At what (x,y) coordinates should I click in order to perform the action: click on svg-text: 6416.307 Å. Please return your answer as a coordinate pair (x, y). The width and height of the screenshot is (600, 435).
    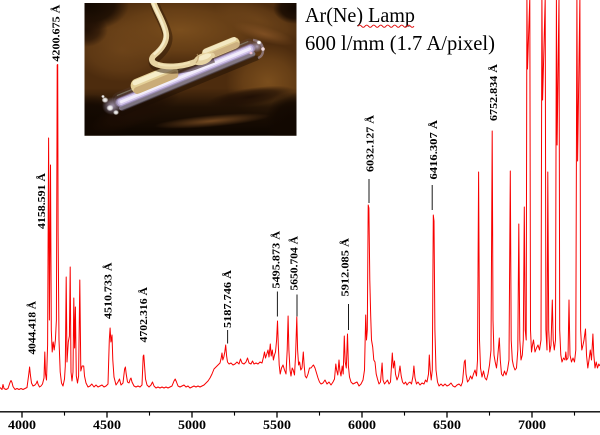
    Looking at the image, I should click on (434, 150).